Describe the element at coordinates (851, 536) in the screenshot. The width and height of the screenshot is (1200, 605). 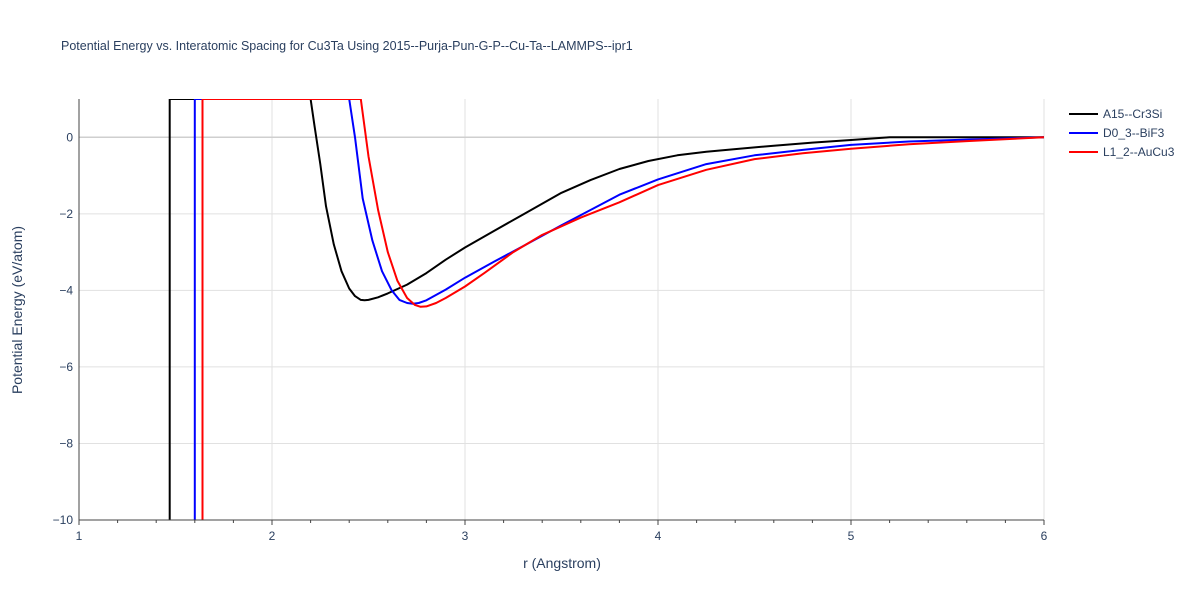
I see `x-tick-label: 5` at that location.